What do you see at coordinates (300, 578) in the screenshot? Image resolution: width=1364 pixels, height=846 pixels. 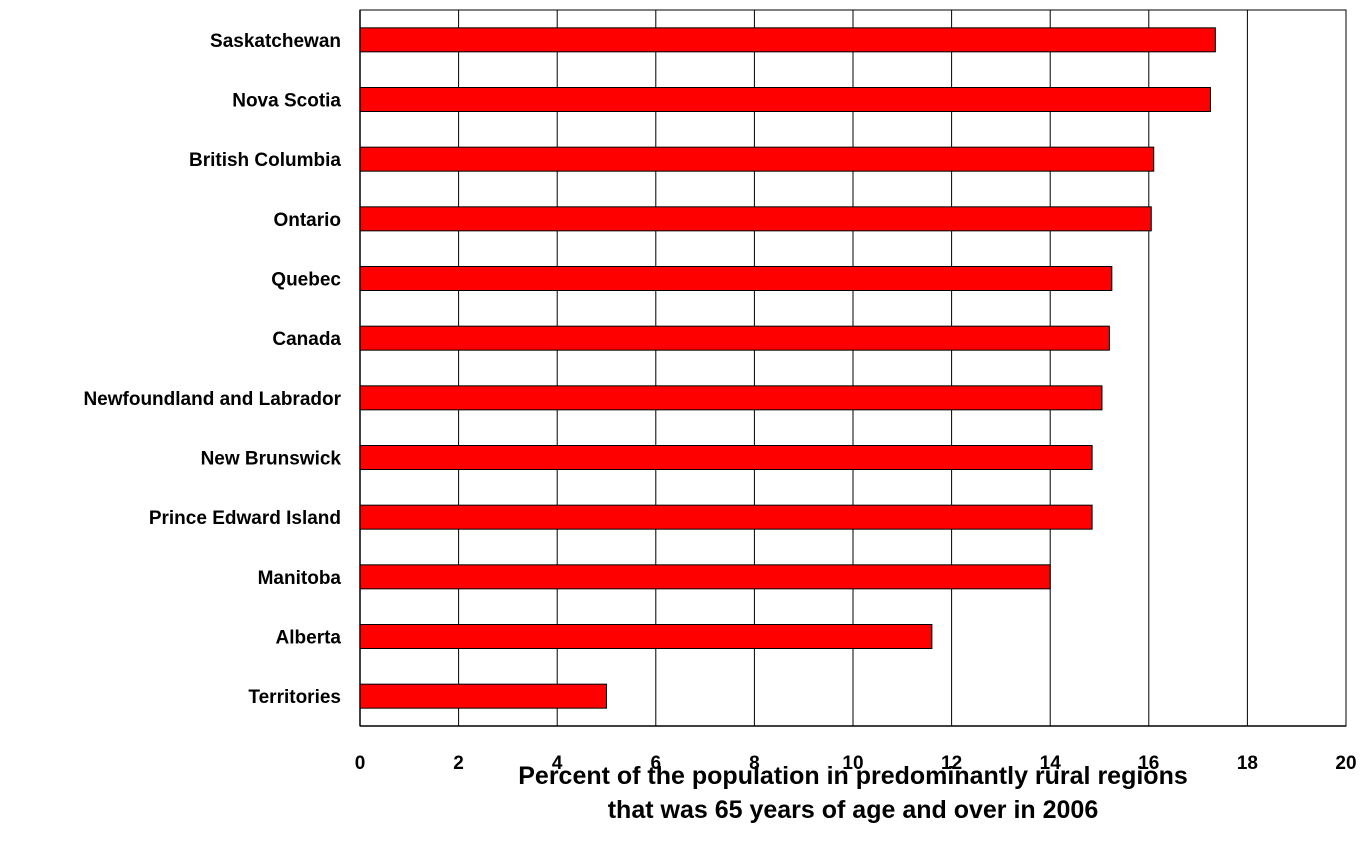 I see `category-label: Manitoba` at bounding box center [300, 578].